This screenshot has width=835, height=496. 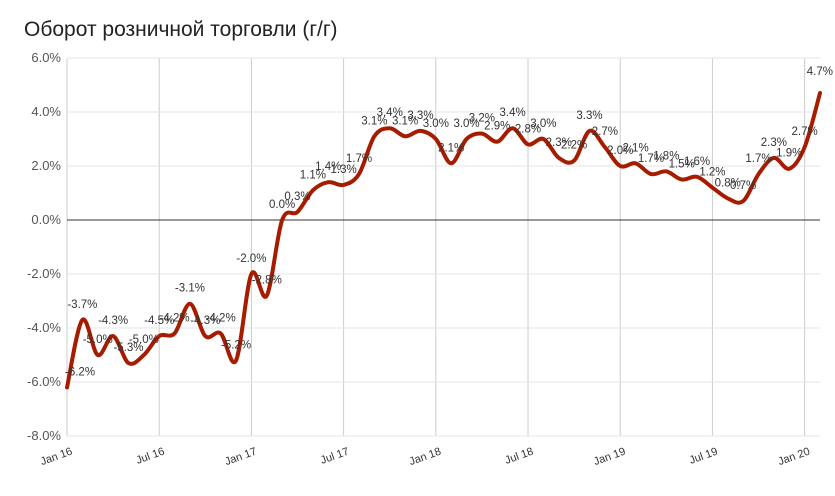 What do you see at coordinates (56, 457) in the screenshot?
I see `x-tick-label: Jan 16` at bounding box center [56, 457].